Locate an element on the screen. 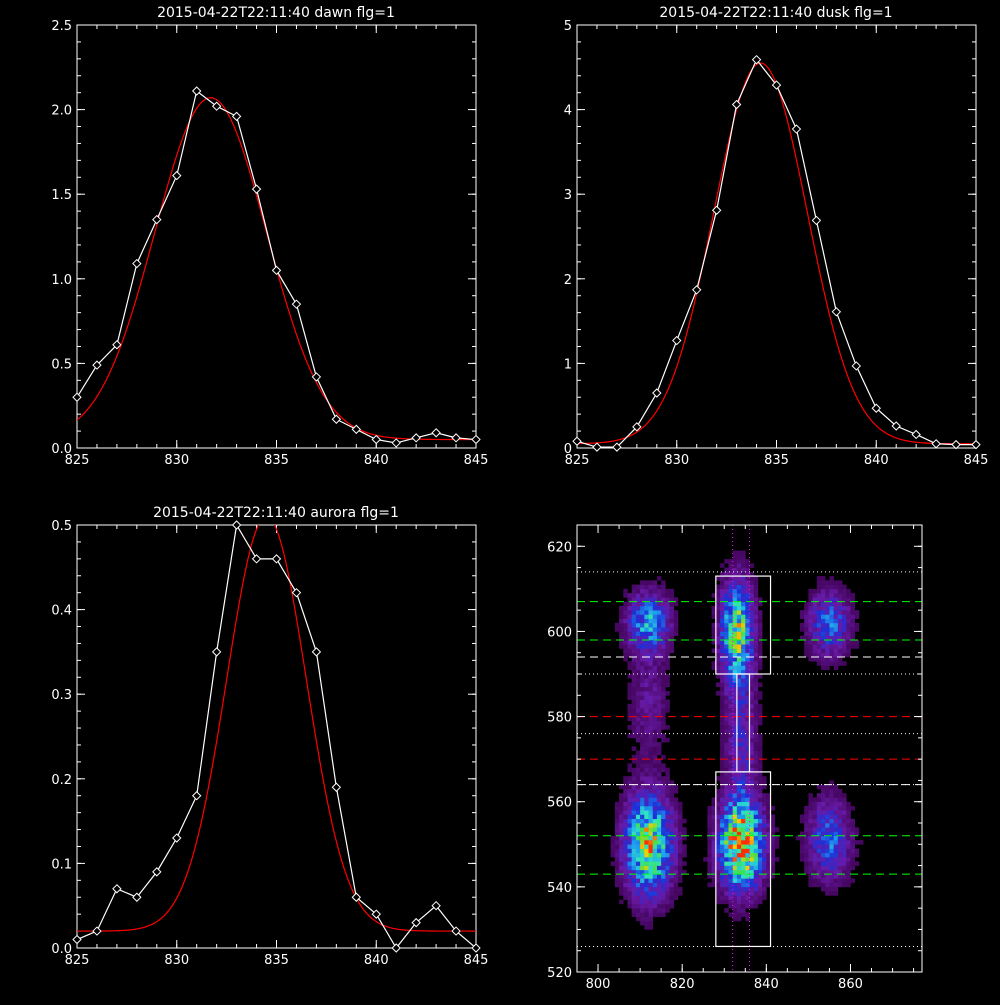 The image size is (1000, 1005). x-tick-label: 840 is located at coordinates (876, 460).